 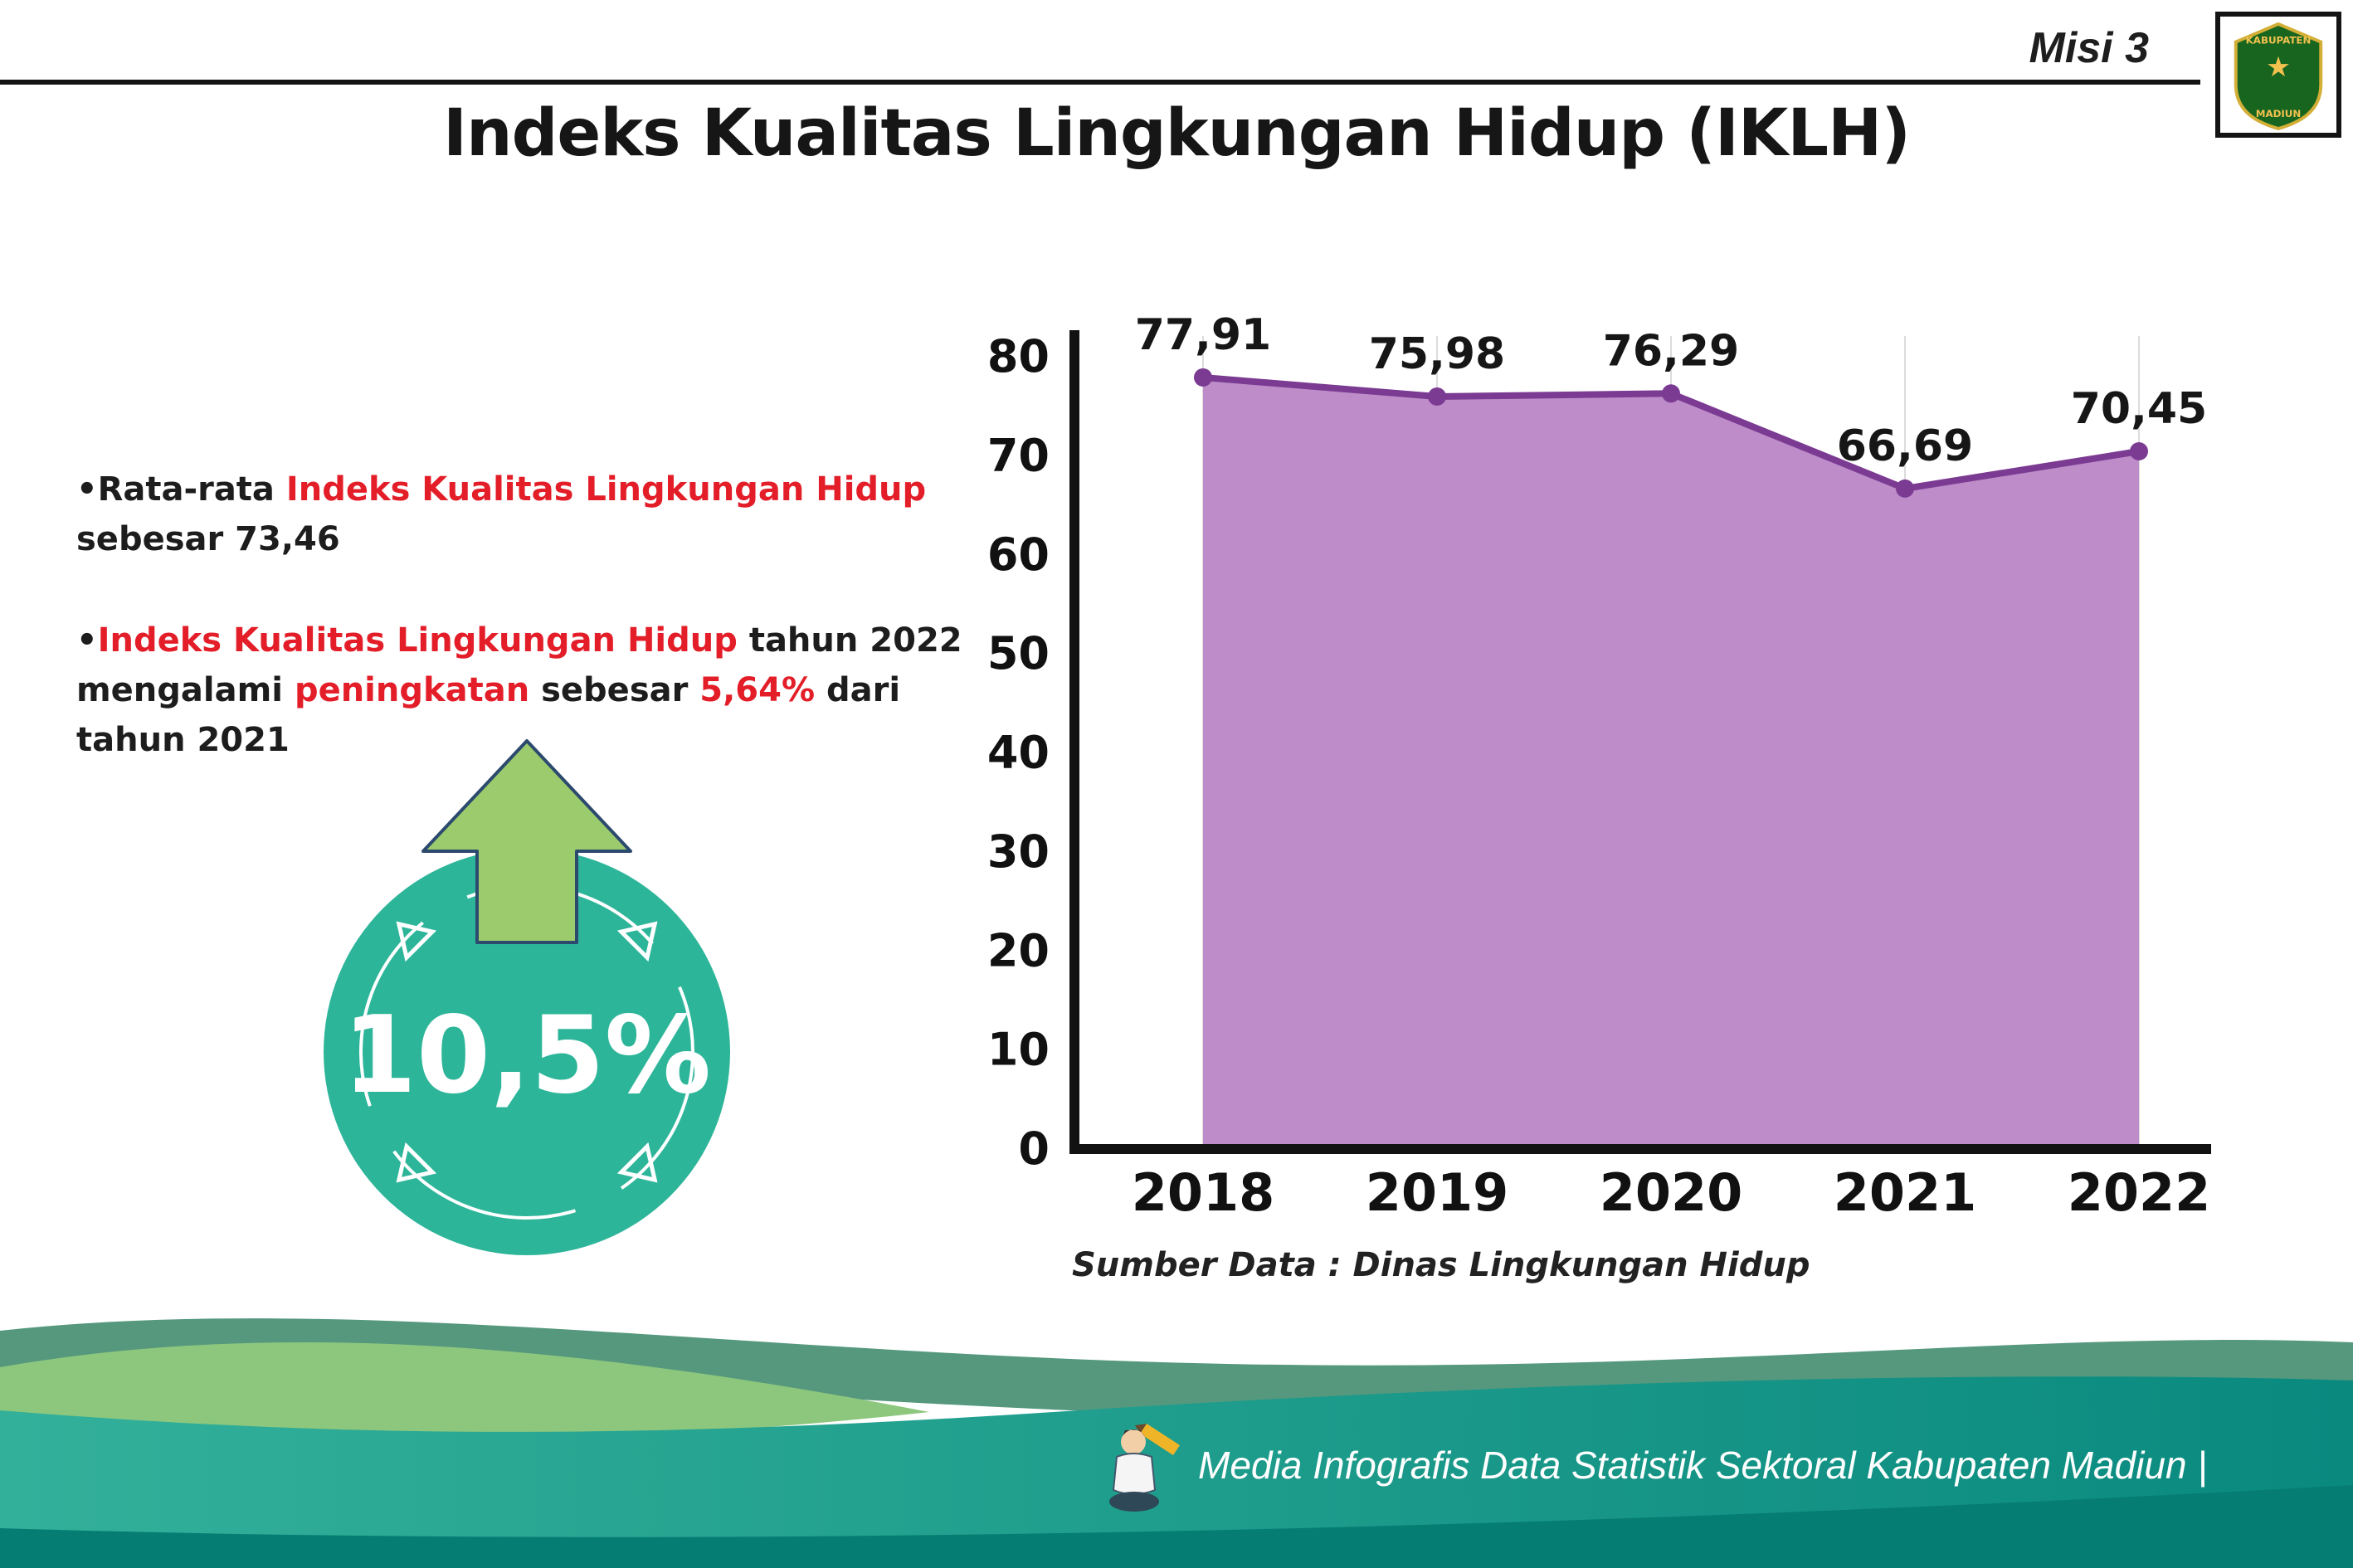 I want to click on kabupaten-madiun-logo-box: KABUPATEN ★ MADIUN, so click(x=2278, y=75).